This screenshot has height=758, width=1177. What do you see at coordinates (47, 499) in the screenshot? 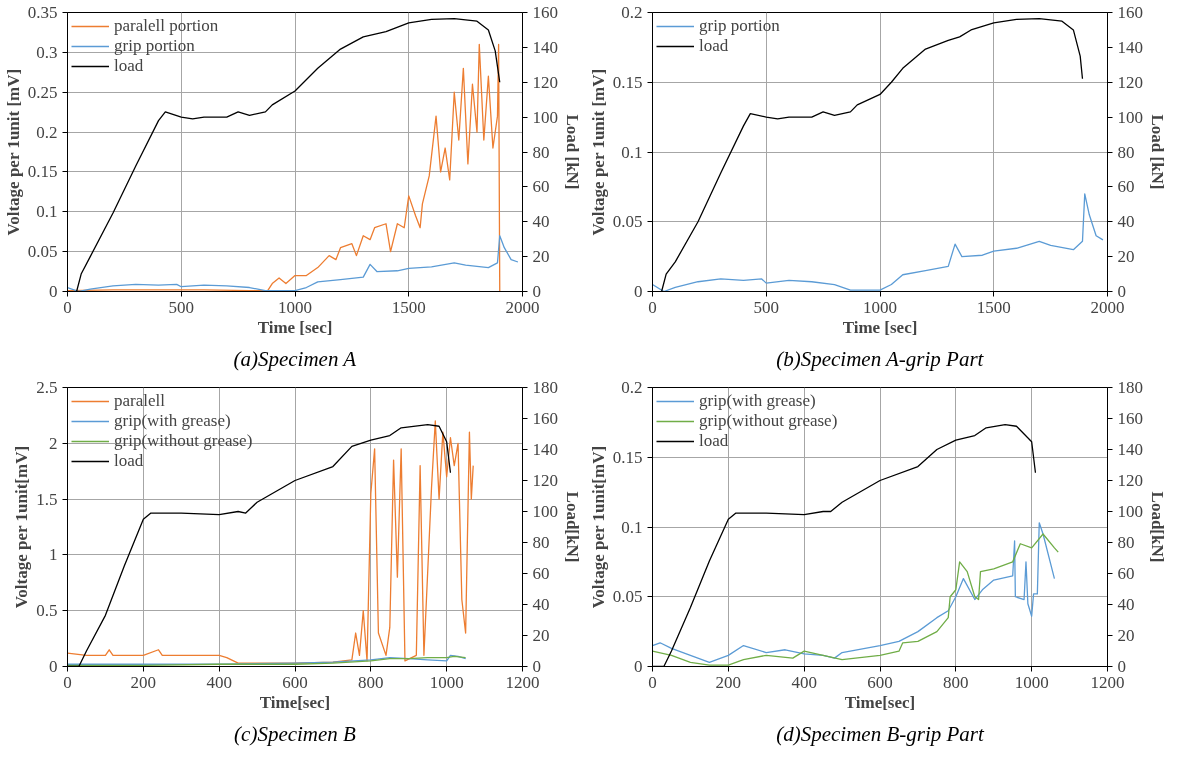
I see `y-tick-label: 1.5` at bounding box center [47, 499].